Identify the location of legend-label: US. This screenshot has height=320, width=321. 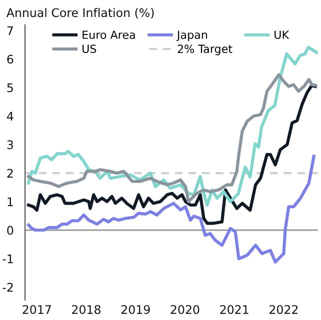
(89, 49).